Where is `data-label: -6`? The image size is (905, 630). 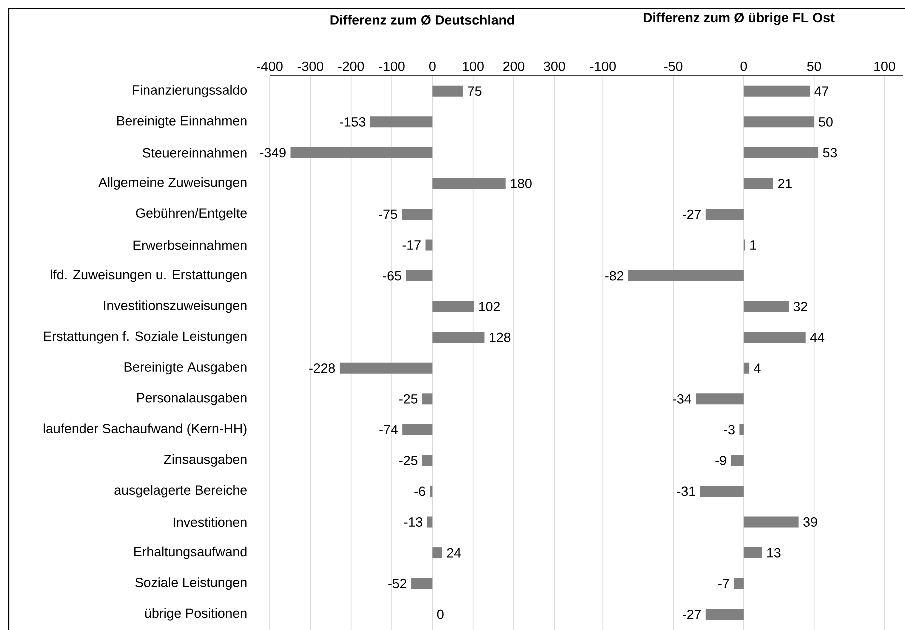 data-label: -6 is located at coordinates (420, 491).